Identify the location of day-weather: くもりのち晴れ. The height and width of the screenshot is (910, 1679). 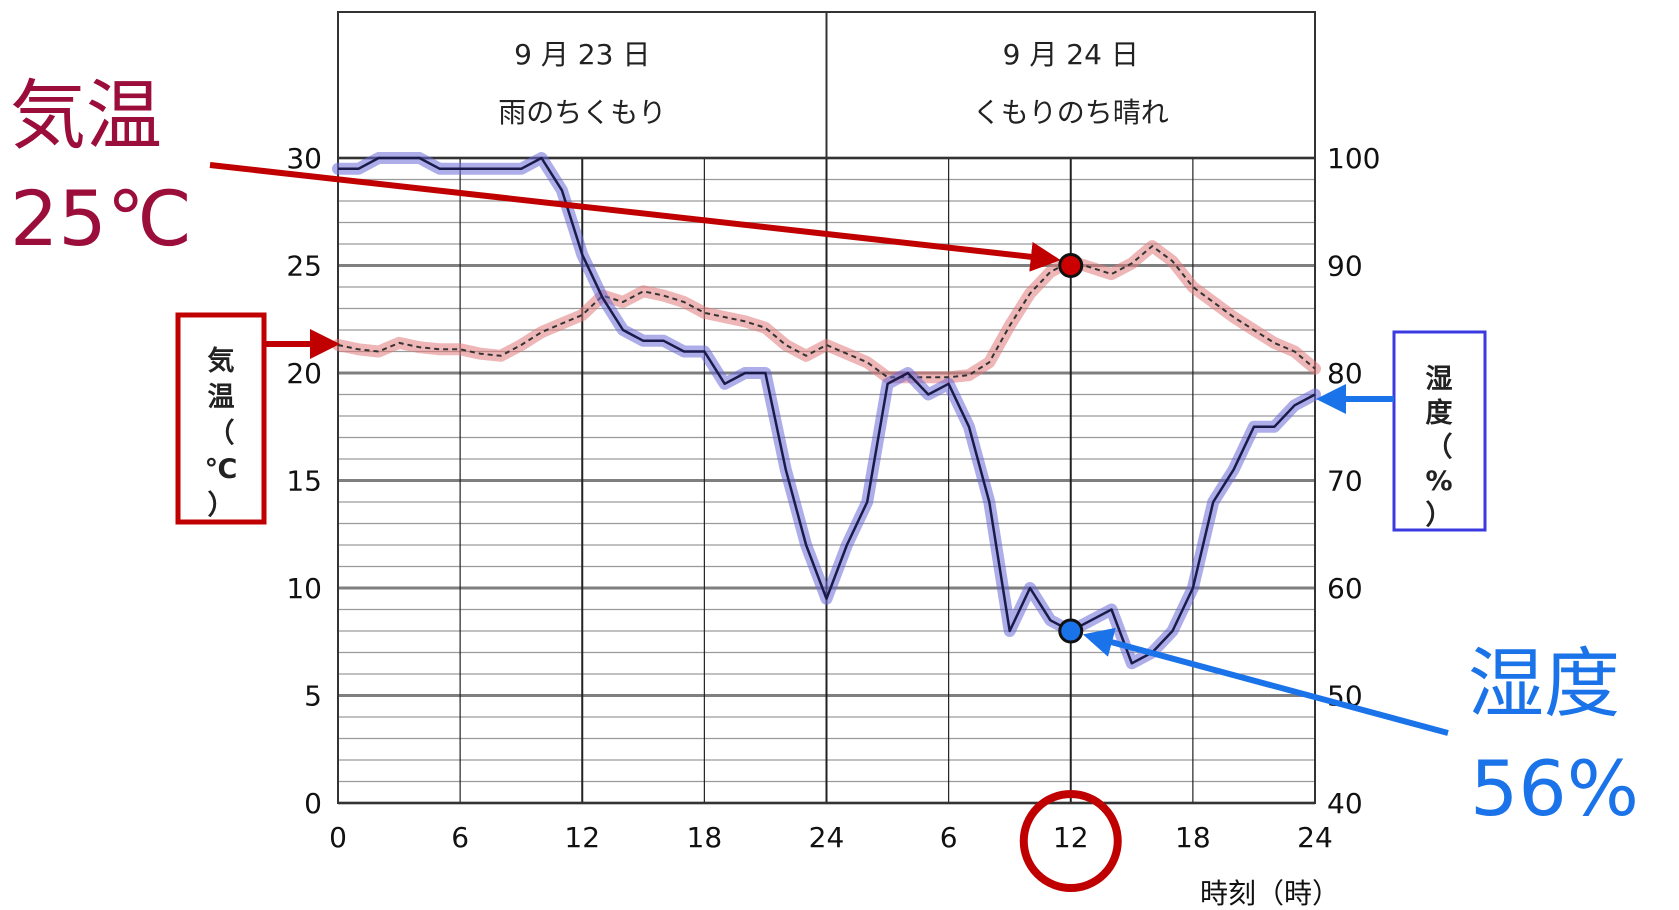
(1071, 112).